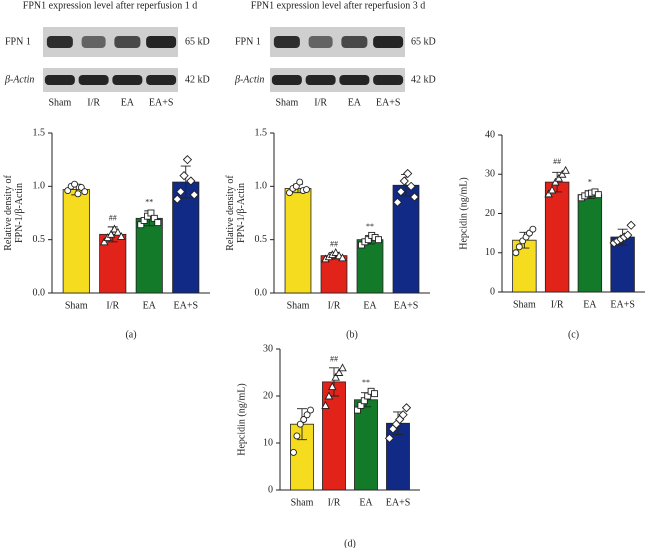 The height and width of the screenshot is (548, 653). What do you see at coordinates (268, 442) in the screenshot?
I see `y-tick-label: 10` at bounding box center [268, 442].